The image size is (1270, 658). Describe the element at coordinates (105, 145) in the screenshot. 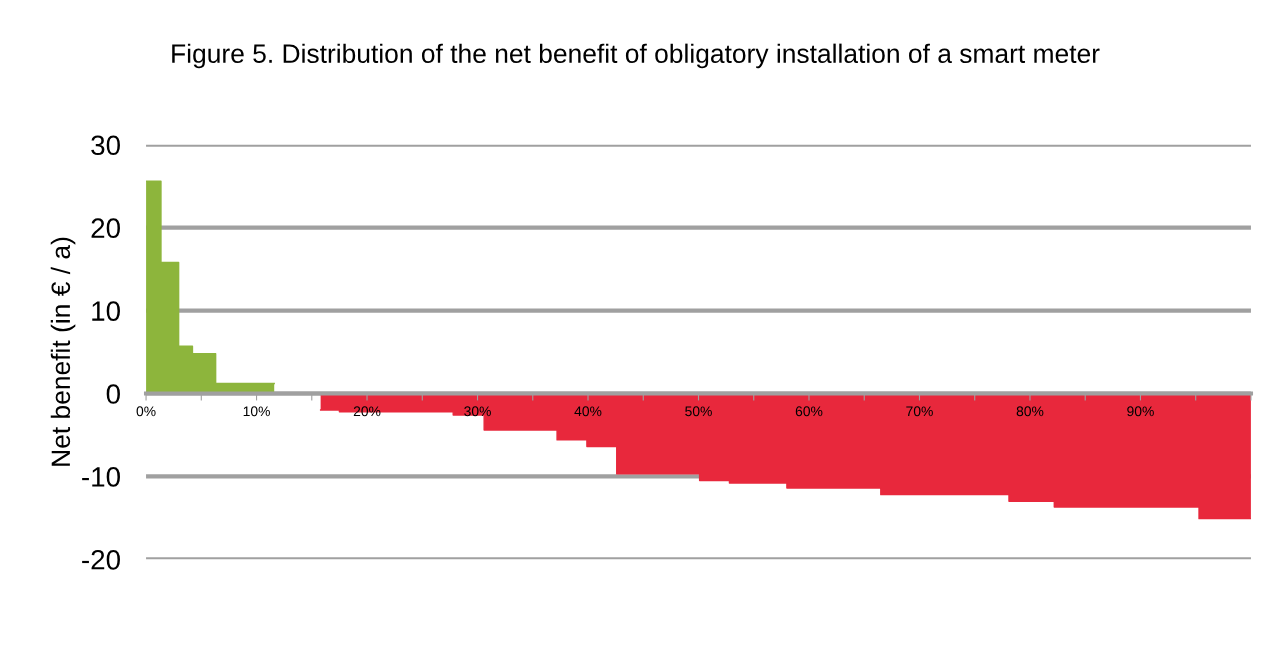

I see `y-tick-label: 30` at that location.